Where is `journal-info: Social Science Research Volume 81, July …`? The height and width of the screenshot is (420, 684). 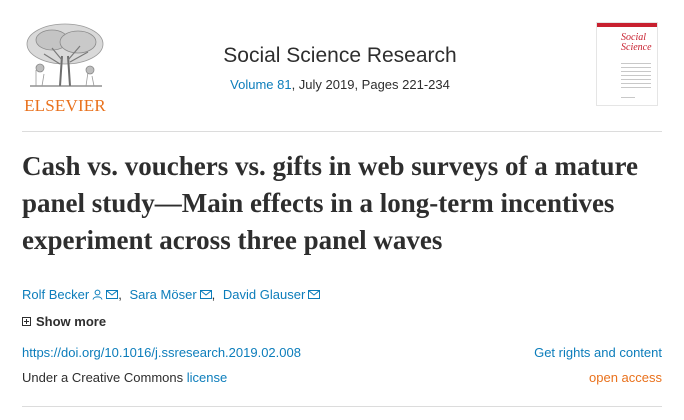
journal-info: Social Science Research Volume 81, July … is located at coordinates (340, 68).